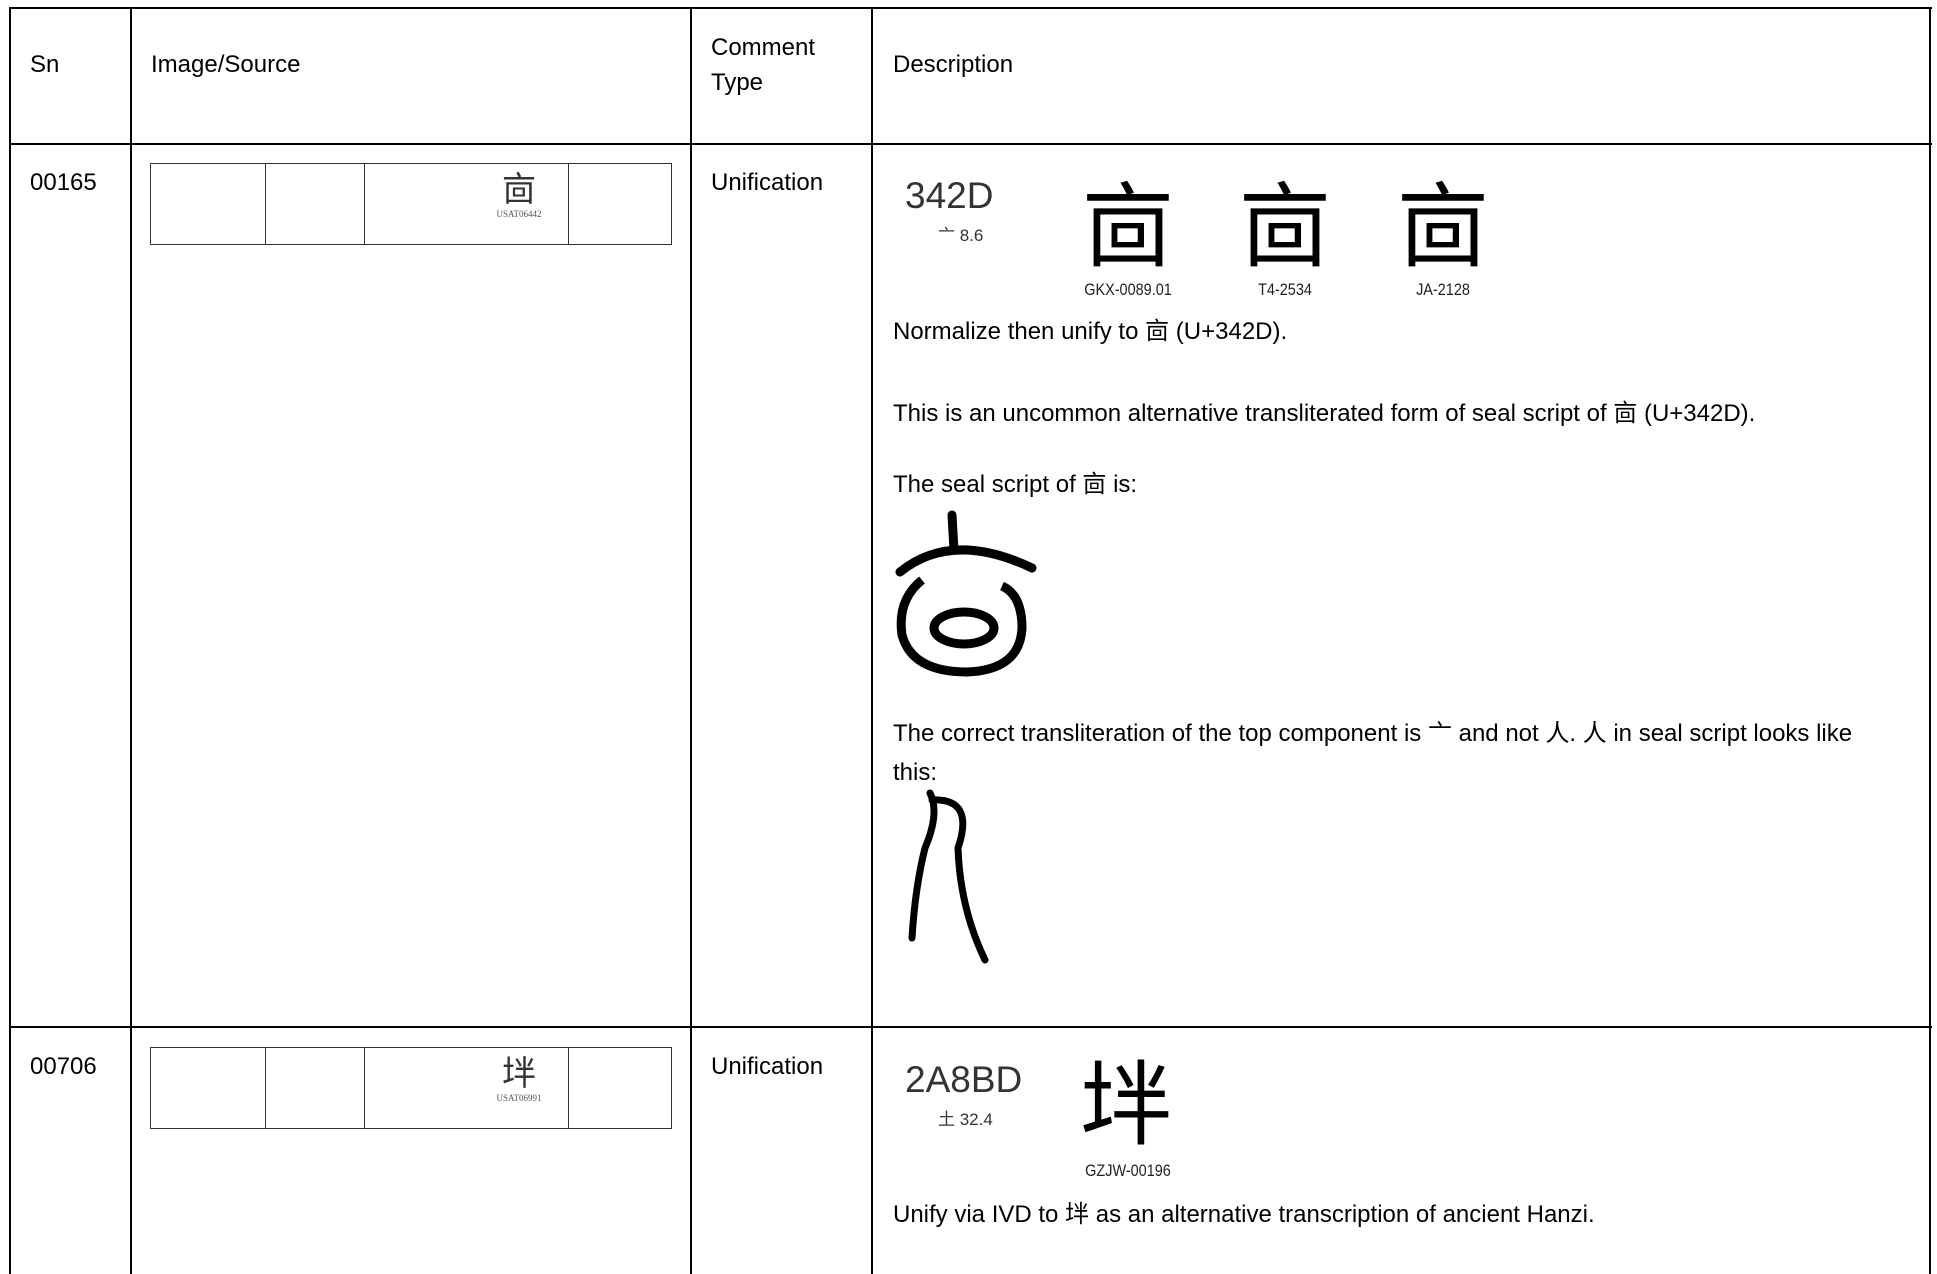 Image resolution: width=1937 pixels, height=1274 pixels. What do you see at coordinates (953, 64) in the screenshot?
I see `header-cell: Description` at bounding box center [953, 64].